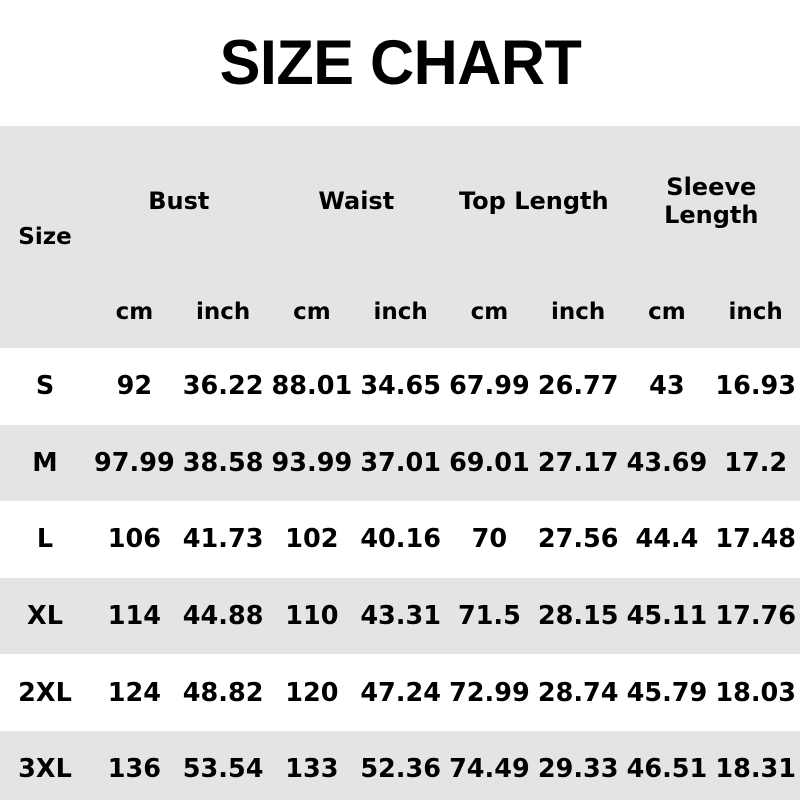 The height and width of the screenshot is (800, 800). I want to click on cell-waist-inch: 47.24, so click(400, 692).